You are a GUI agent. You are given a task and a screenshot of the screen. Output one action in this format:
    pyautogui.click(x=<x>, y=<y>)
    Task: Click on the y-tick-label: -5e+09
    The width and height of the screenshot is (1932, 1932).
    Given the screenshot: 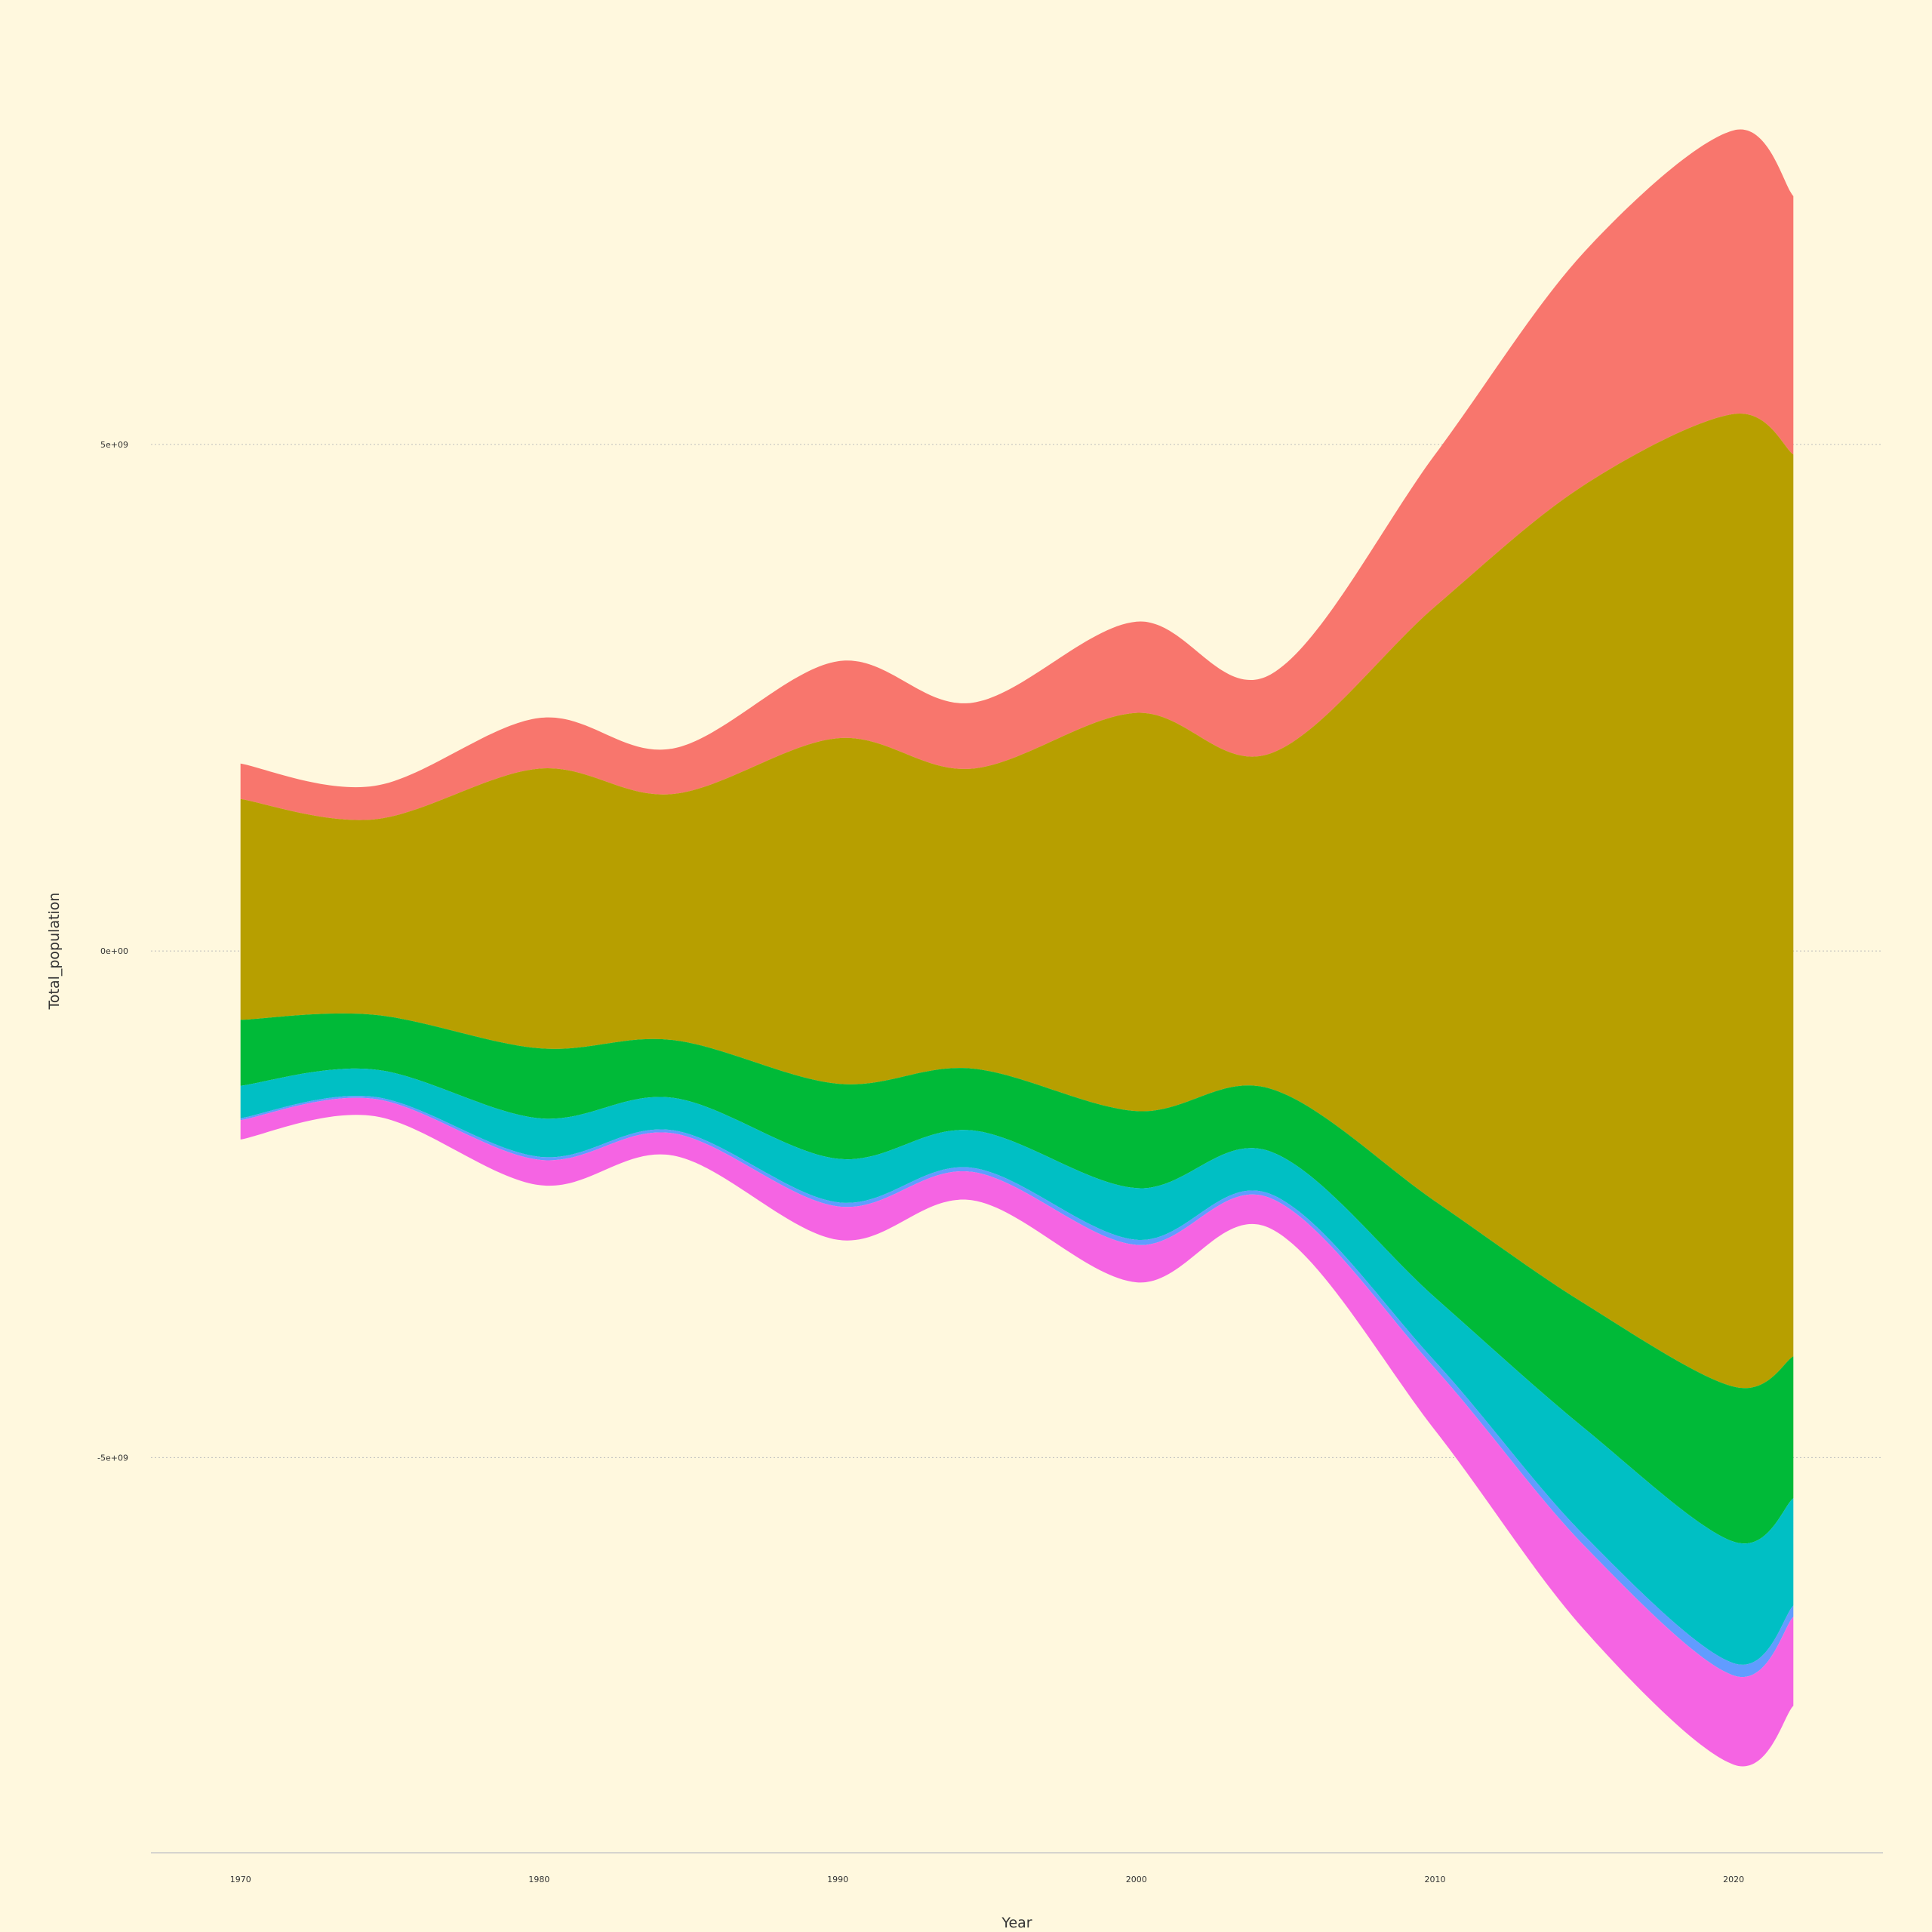 What is the action you would take?
    pyautogui.click(x=112, y=1458)
    